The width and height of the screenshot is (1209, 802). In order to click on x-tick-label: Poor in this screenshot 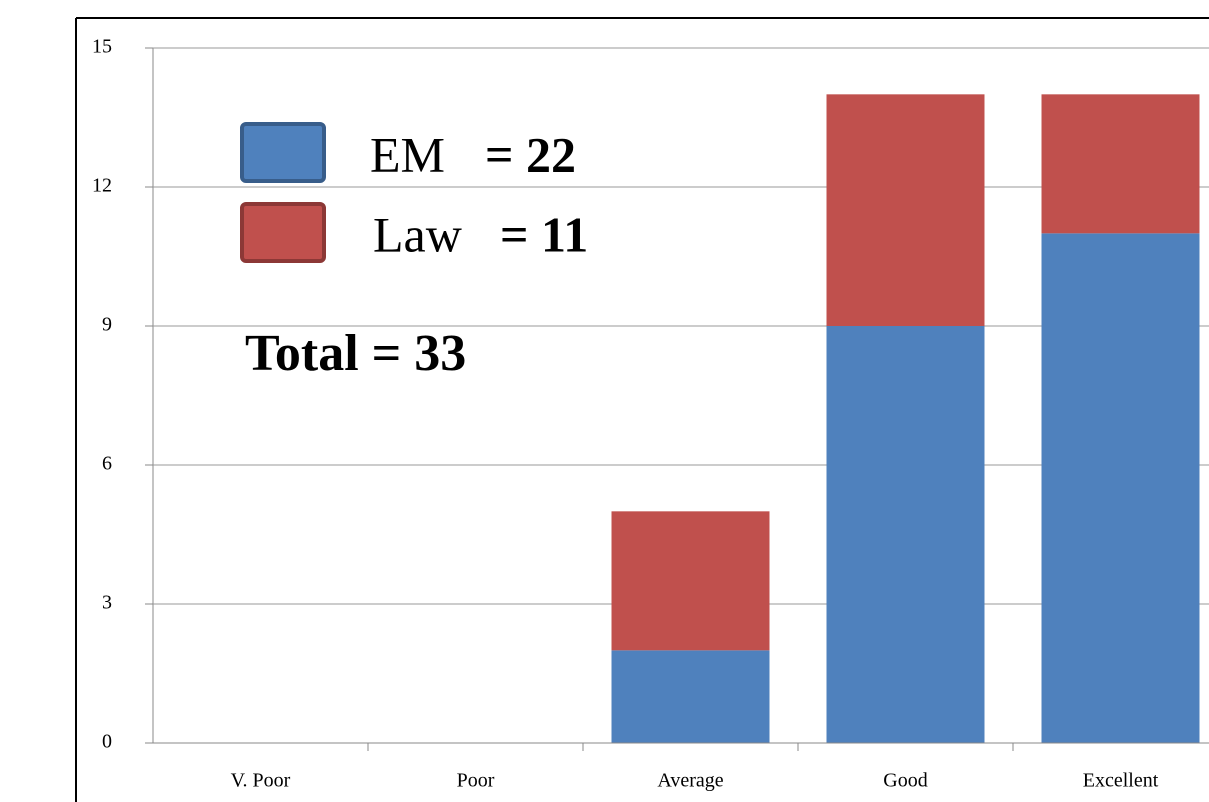, I will do `click(476, 781)`.